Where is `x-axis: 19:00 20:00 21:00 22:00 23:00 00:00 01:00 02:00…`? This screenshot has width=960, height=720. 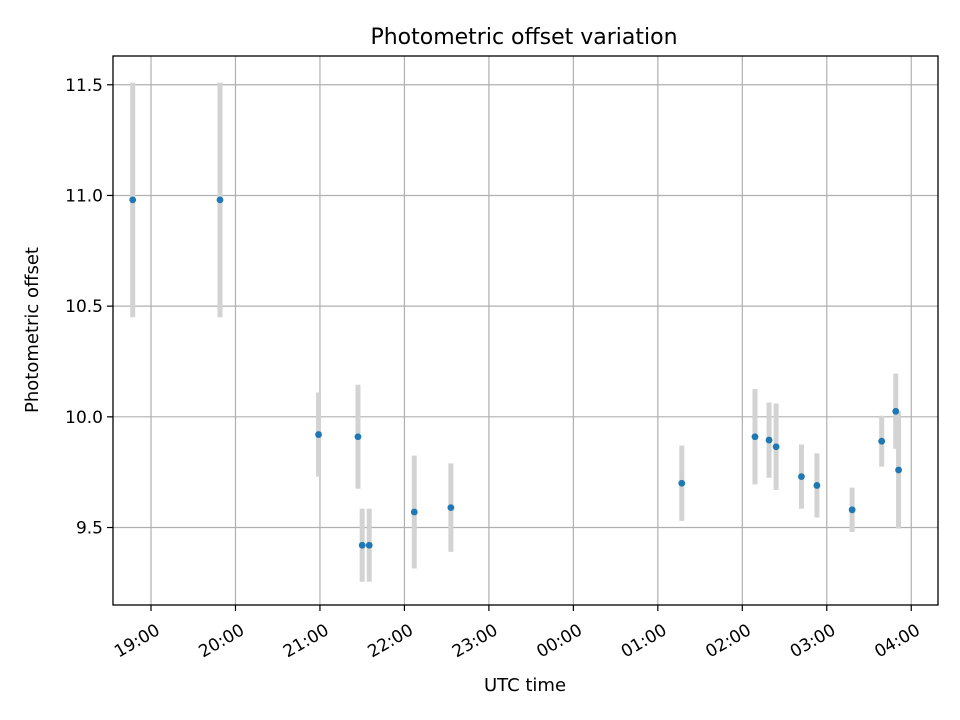
x-axis: 19:00 20:00 21:00 22:00 23:00 00:00 01:00 02:00… is located at coordinates (517, 633).